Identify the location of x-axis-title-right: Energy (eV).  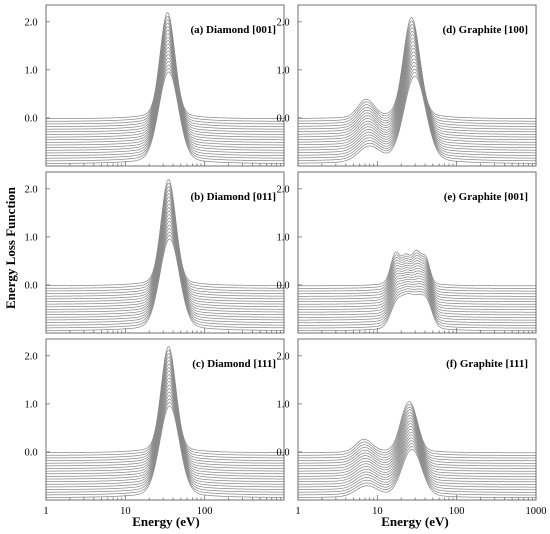
(415, 521).